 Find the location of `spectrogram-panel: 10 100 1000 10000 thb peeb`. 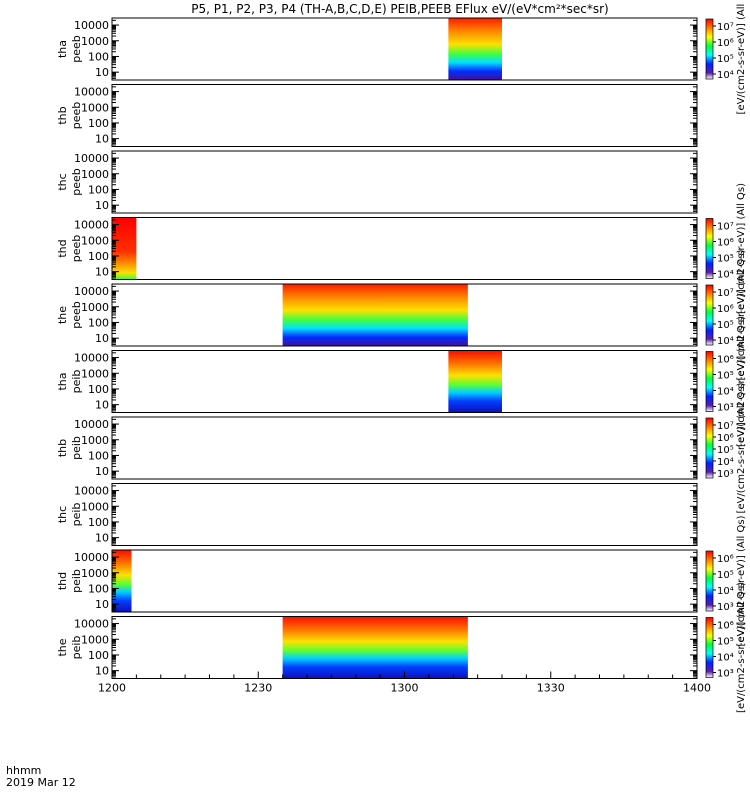

spectrogram-panel: 10 100 1000 10000 thb peeb is located at coordinates (377, 115).